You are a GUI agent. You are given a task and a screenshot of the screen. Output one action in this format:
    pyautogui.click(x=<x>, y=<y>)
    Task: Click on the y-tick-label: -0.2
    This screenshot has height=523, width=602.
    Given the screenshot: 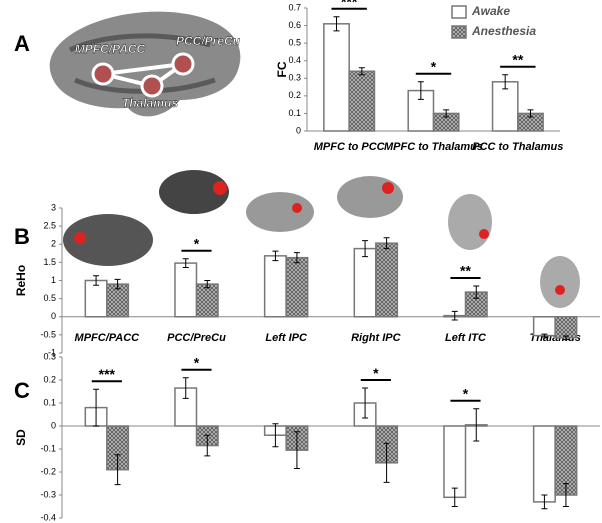 What is the action you would take?
    pyautogui.click(x=48, y=471)
    